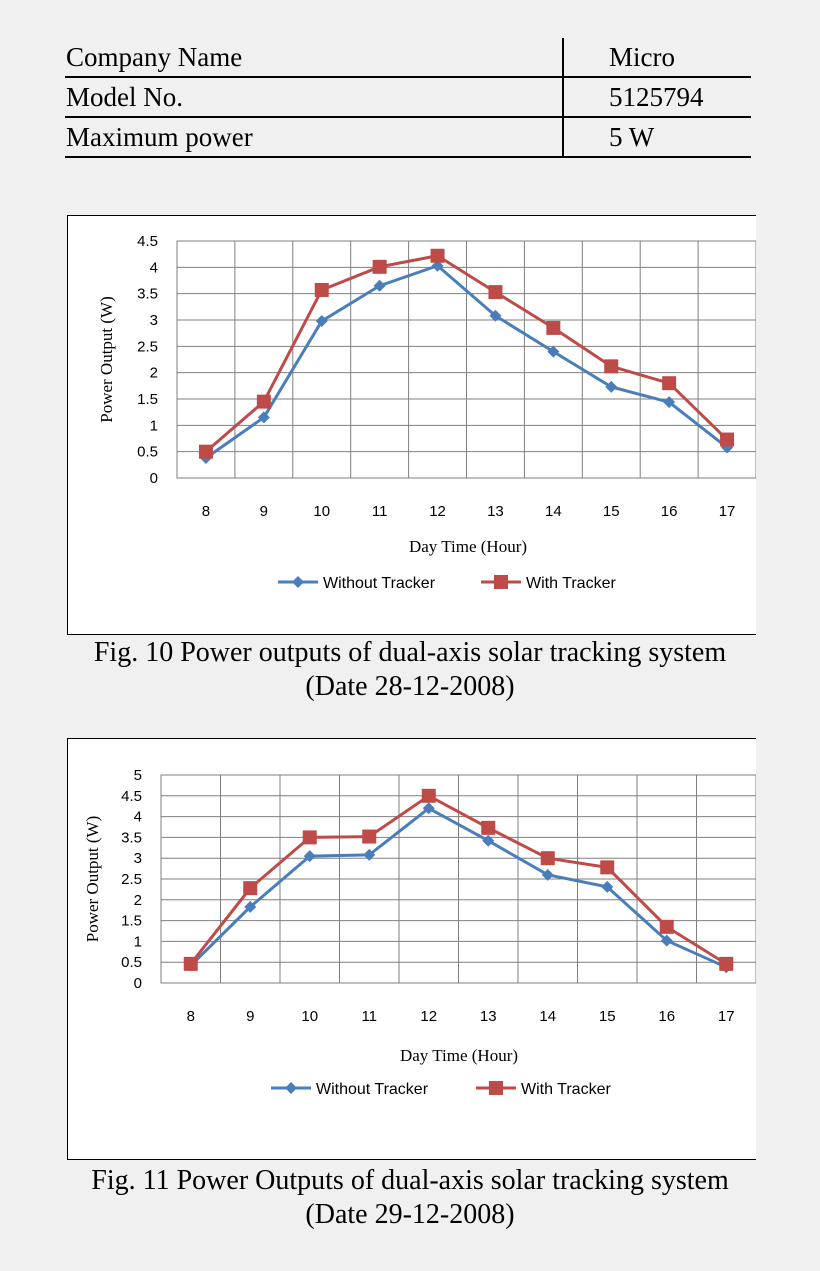 This screenshot has height=1271, width=820. I want to click on y-tick-label: 0.5, so click(131, 962).